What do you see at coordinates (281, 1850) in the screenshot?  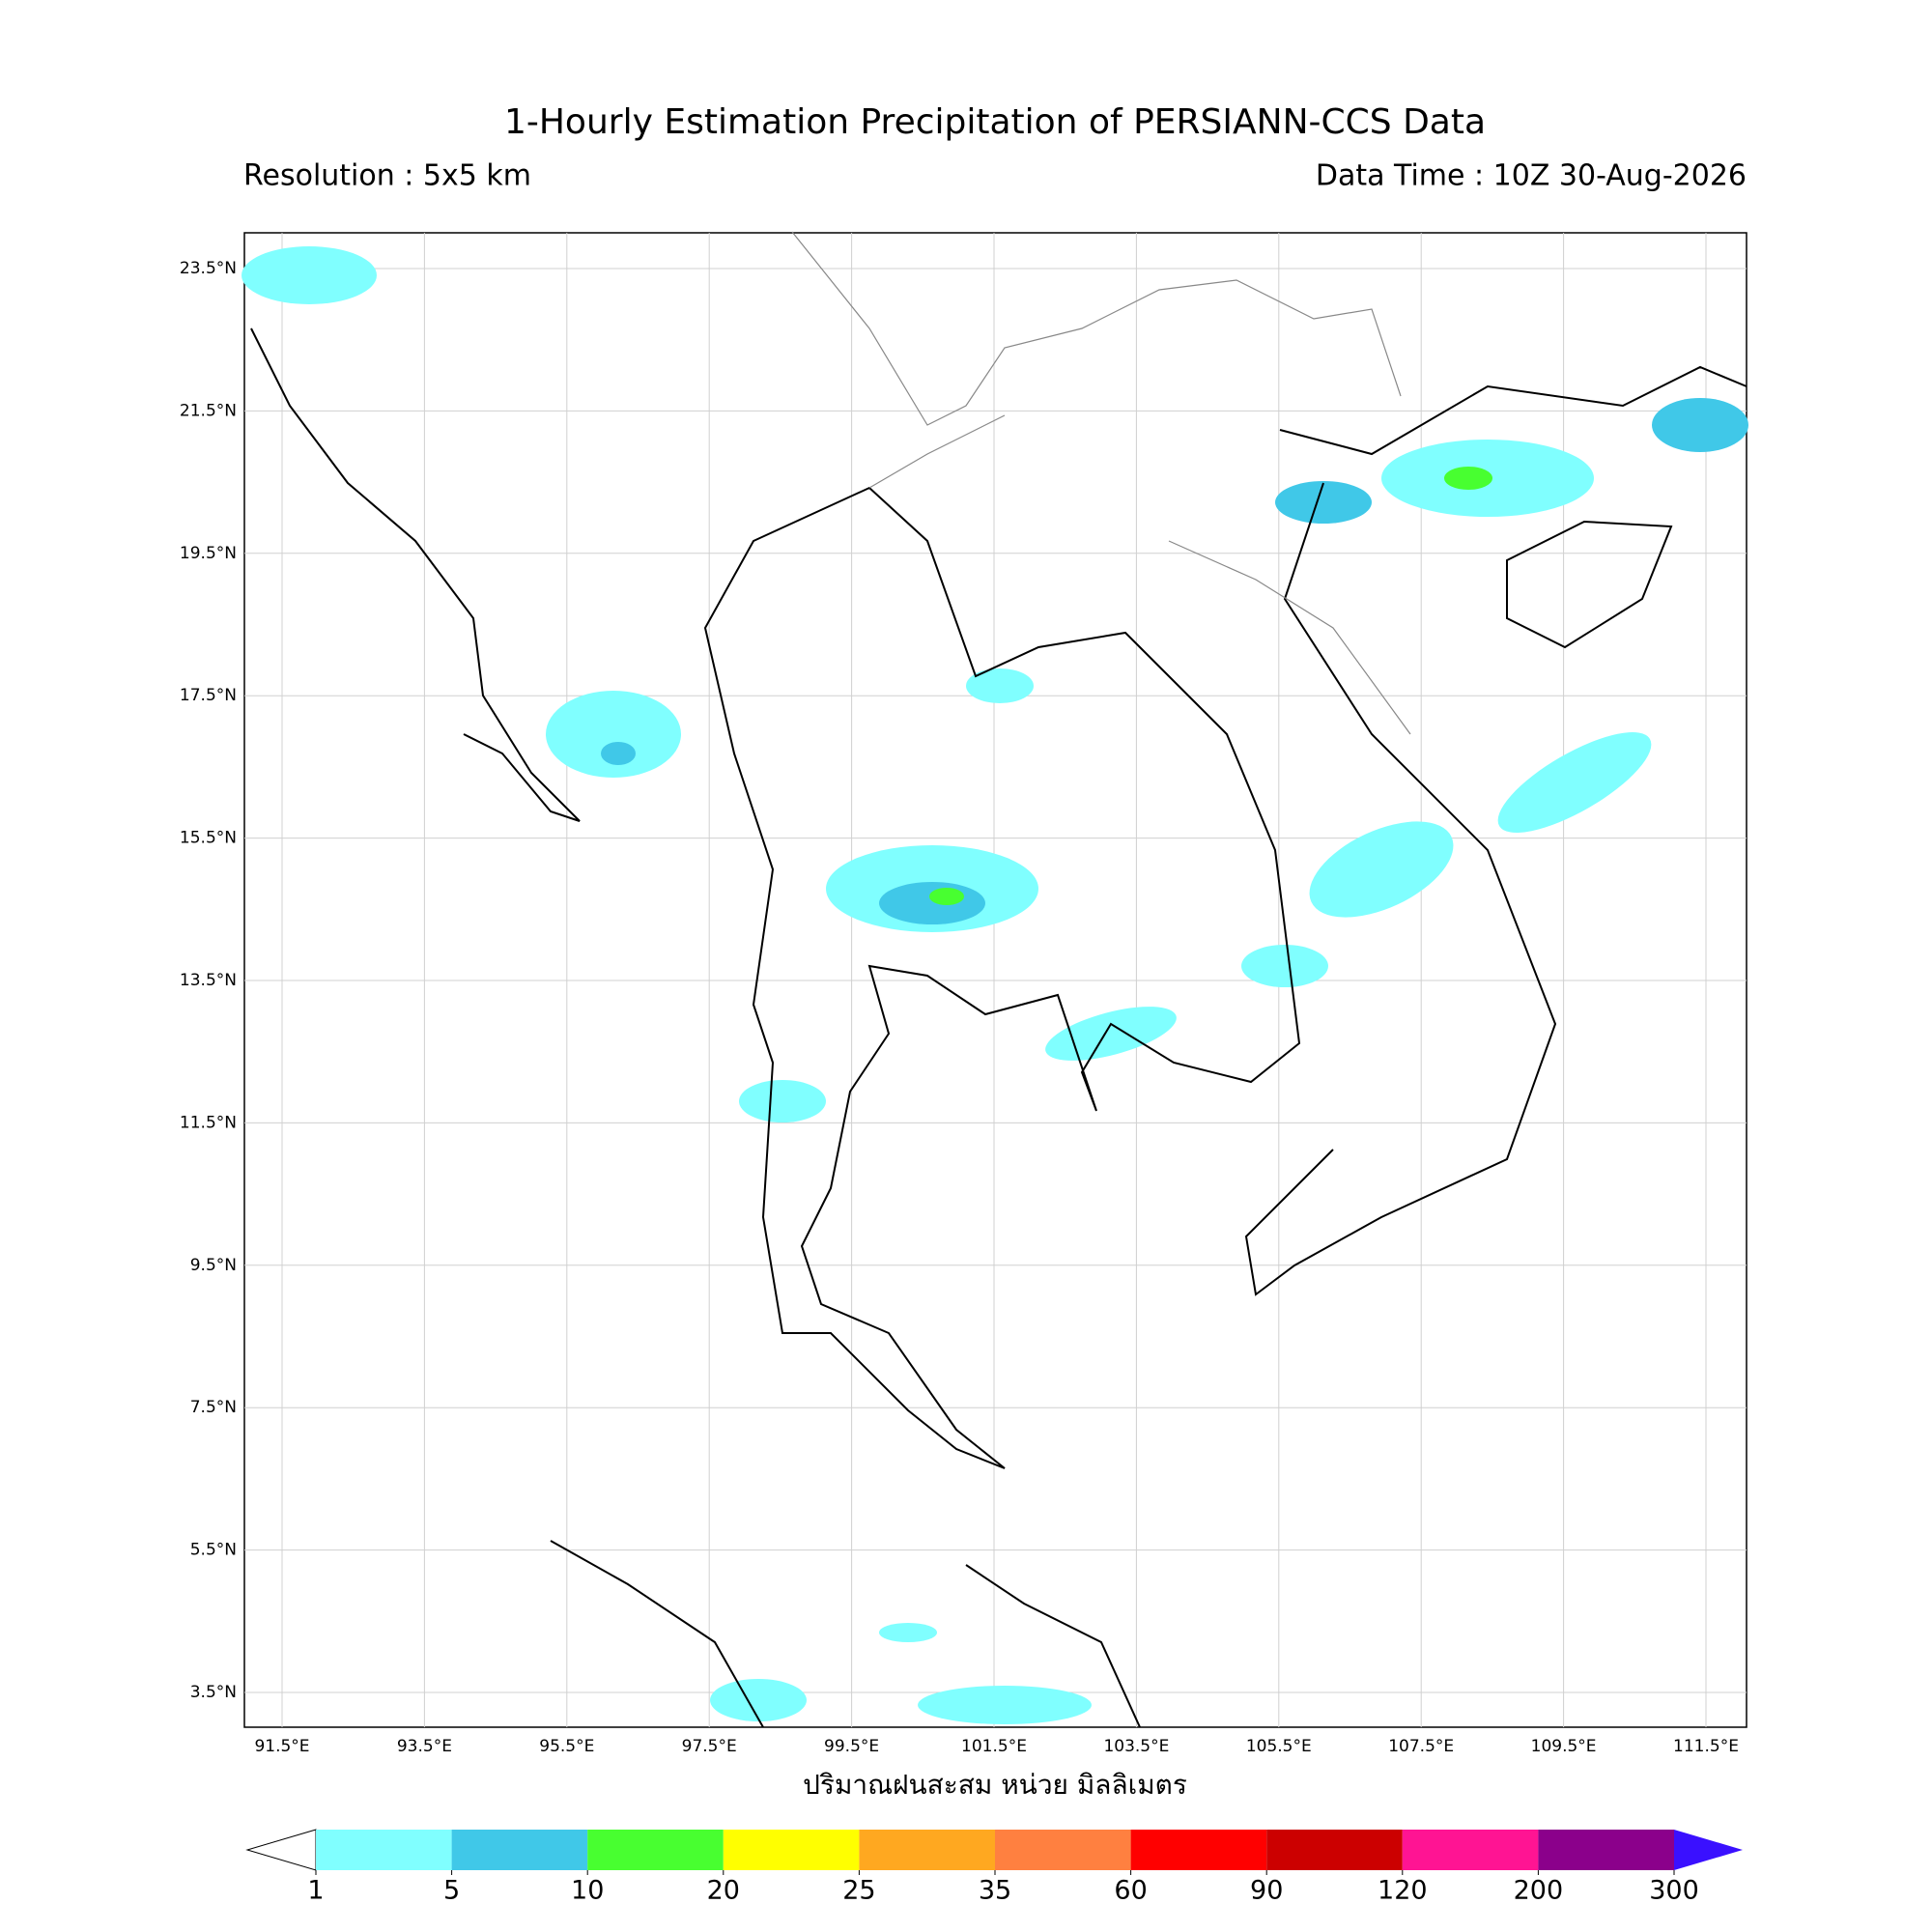 I see `colorbar-under` at bounding box center [281, 1850].